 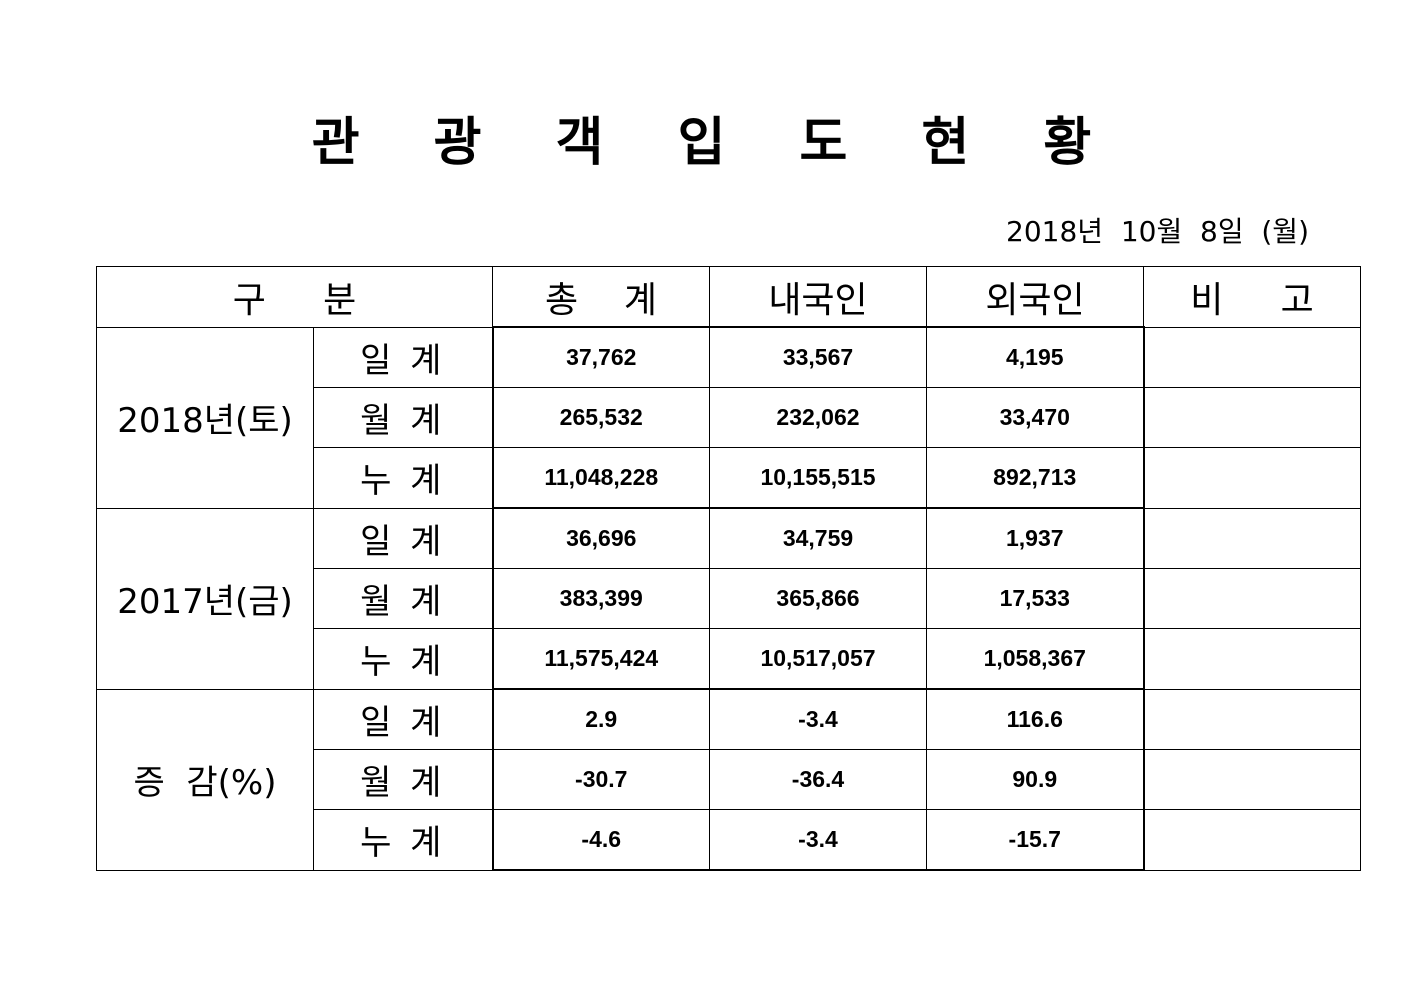 What do you see at coordinates (818, 598) in the screenshot?
I see `cell-domestic: 365,866` at bounding box center [818, 598].